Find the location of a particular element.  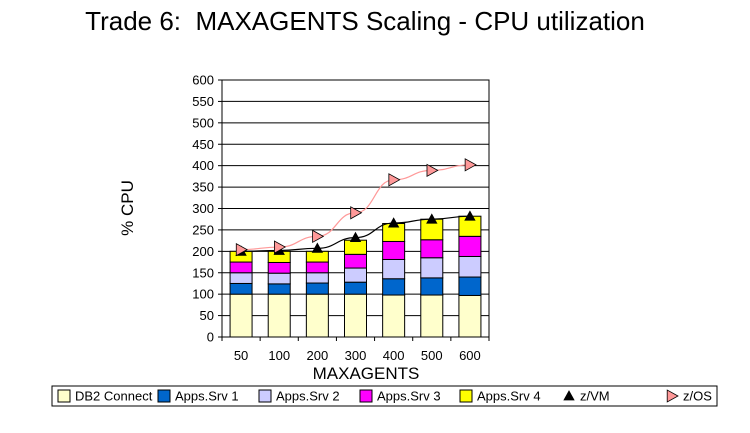

y-tick-label: 300 is located at coordinates (203, 208).